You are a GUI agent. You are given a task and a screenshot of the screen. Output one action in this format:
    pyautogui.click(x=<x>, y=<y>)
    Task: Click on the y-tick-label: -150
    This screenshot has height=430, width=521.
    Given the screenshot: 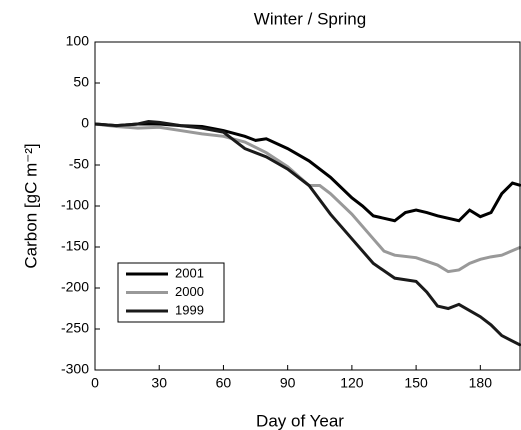 What is the action you would take?
    pyautogui.click(x=75, y=246)
    